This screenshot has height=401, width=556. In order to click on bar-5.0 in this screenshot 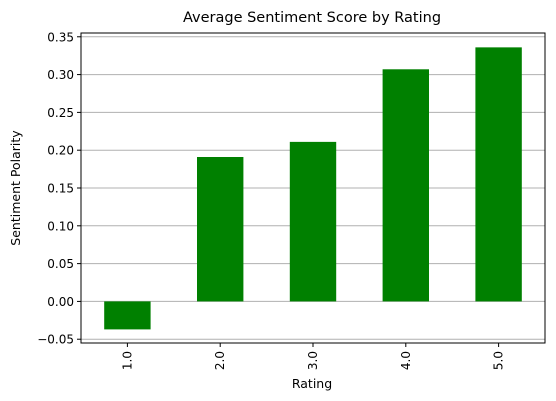, I will do `click(498, 174)`.